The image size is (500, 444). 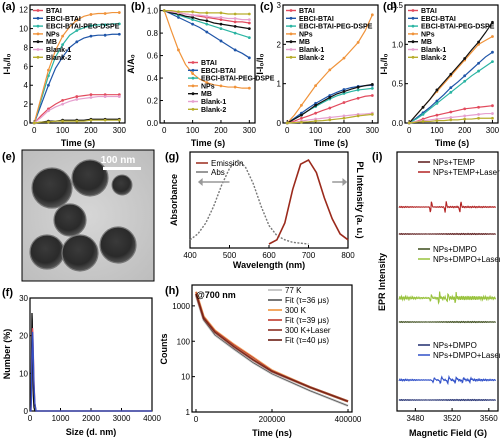 I want to click on panel-f-xlabel: Size (d. nm), so click(x=91, y=432).